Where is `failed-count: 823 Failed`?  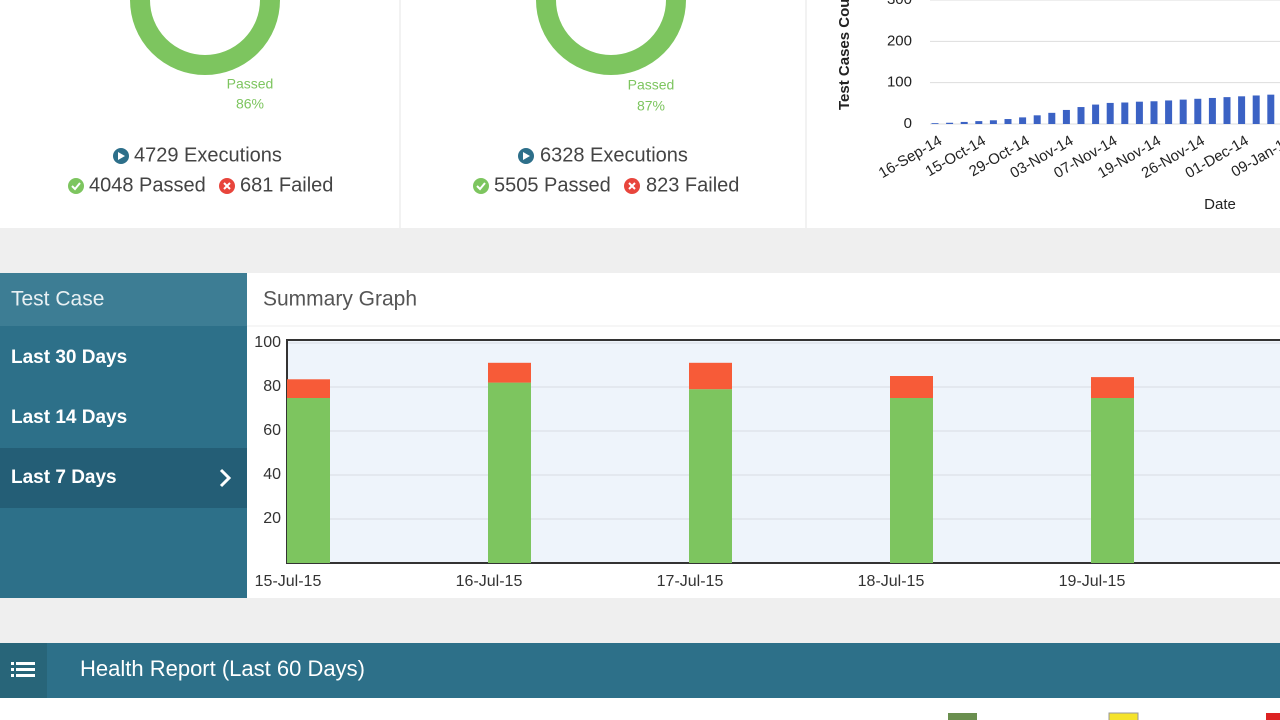
failed-count: 823 Failed is located at coordinates (692, 185).